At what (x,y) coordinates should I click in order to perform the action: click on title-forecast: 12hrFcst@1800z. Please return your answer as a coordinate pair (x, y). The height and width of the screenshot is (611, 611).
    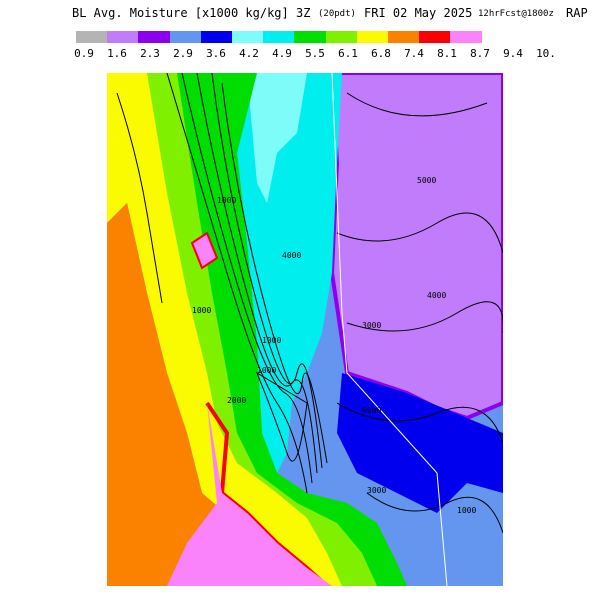
    Looking at the image, I should click on (516, 14).